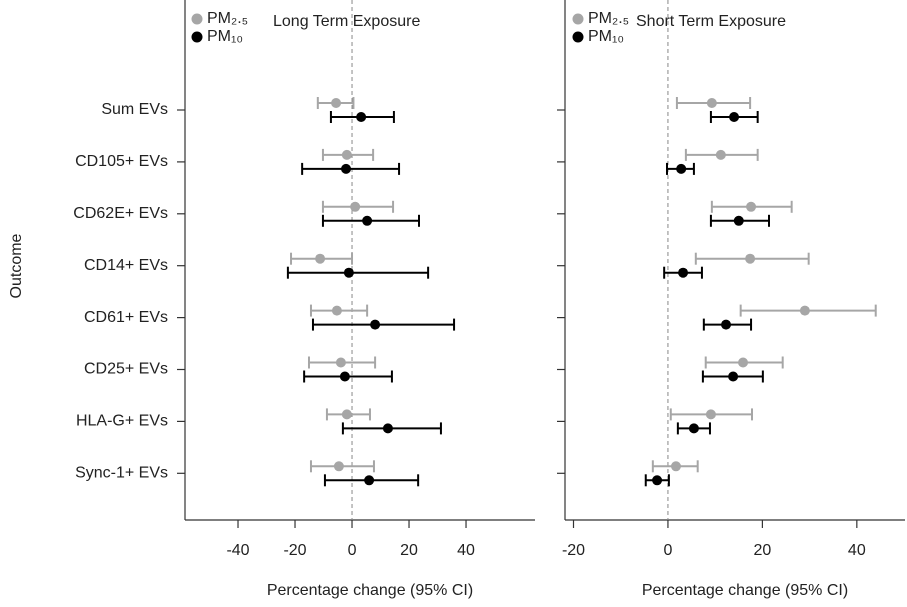 The image size is (907, 607). Describe the element at coordinates (121, 473) in the screenshot. I see `y-tick-label: Sync-1+ EVs` at that location.